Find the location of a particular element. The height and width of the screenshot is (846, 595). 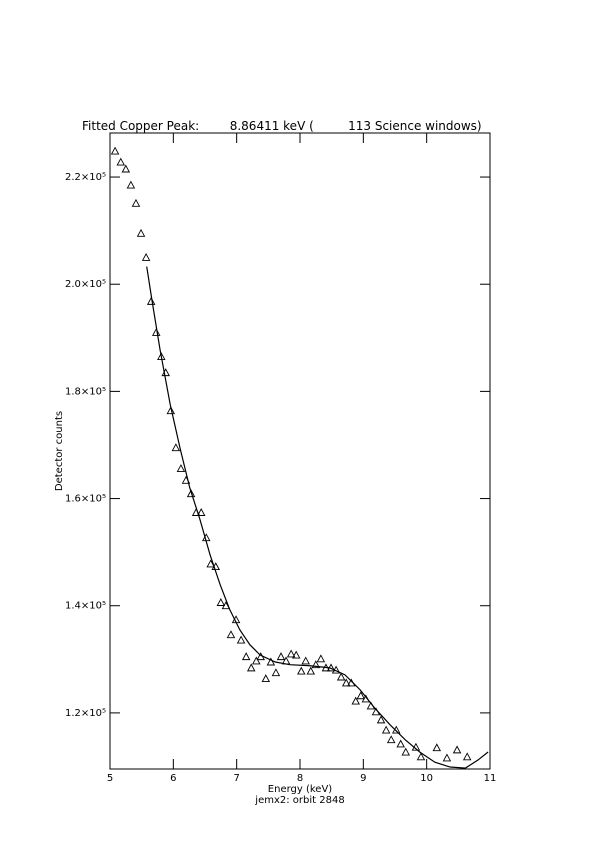

x-tick-label: 10 is located at coordinates (426, 778).